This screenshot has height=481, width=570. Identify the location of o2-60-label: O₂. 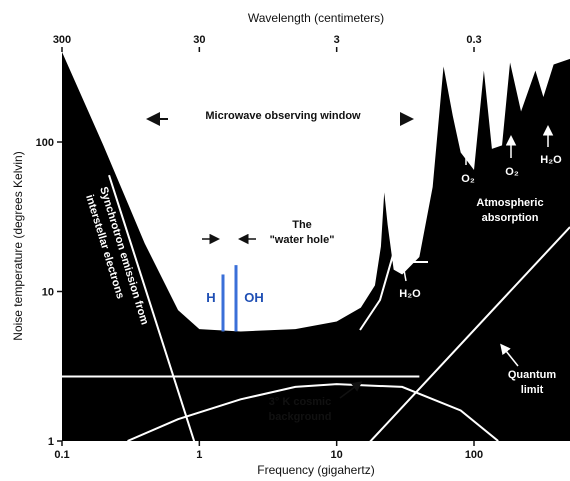
(468, 179).